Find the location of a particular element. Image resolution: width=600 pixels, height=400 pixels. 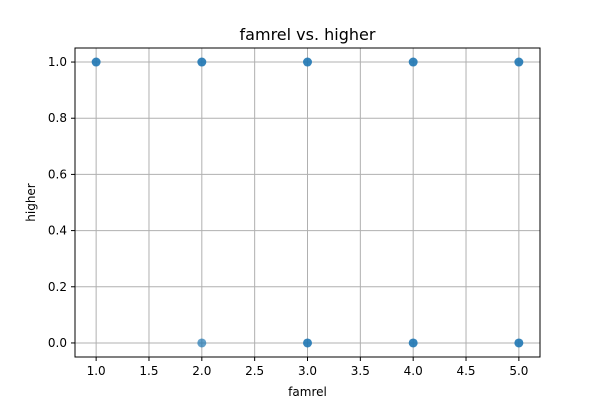

y-tick-label: 1.0 is located at coordinates (57, 62).